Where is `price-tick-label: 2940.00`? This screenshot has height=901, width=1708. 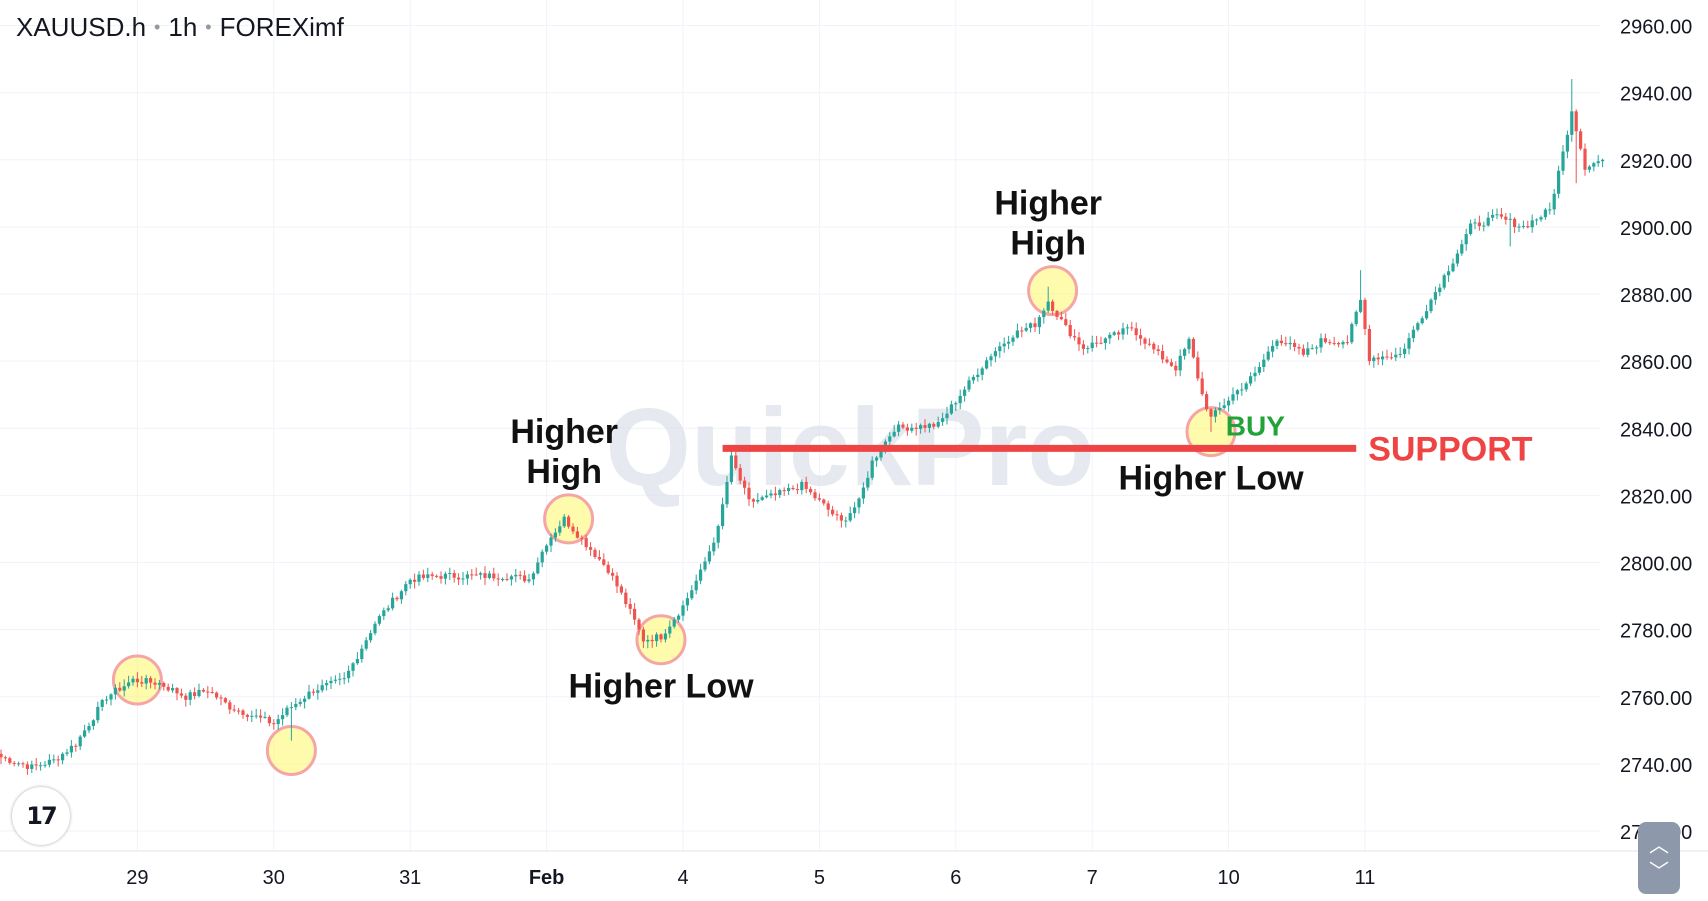
price-tick-label: 2940.00 is located at coordinates (1656, 95).